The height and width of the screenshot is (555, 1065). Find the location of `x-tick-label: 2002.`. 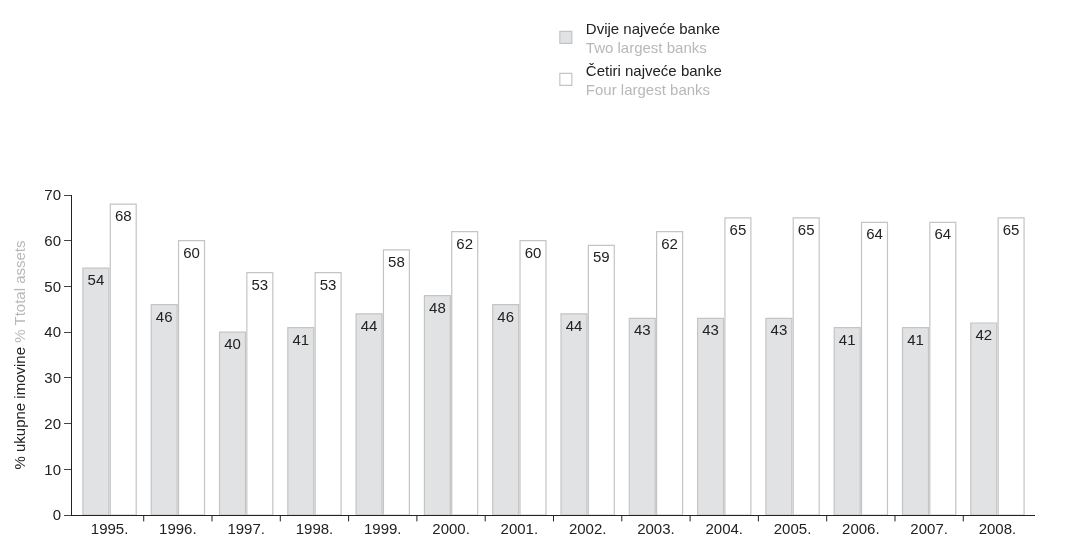

x-tick-label: 2002. is located at coordinates (587, 528).